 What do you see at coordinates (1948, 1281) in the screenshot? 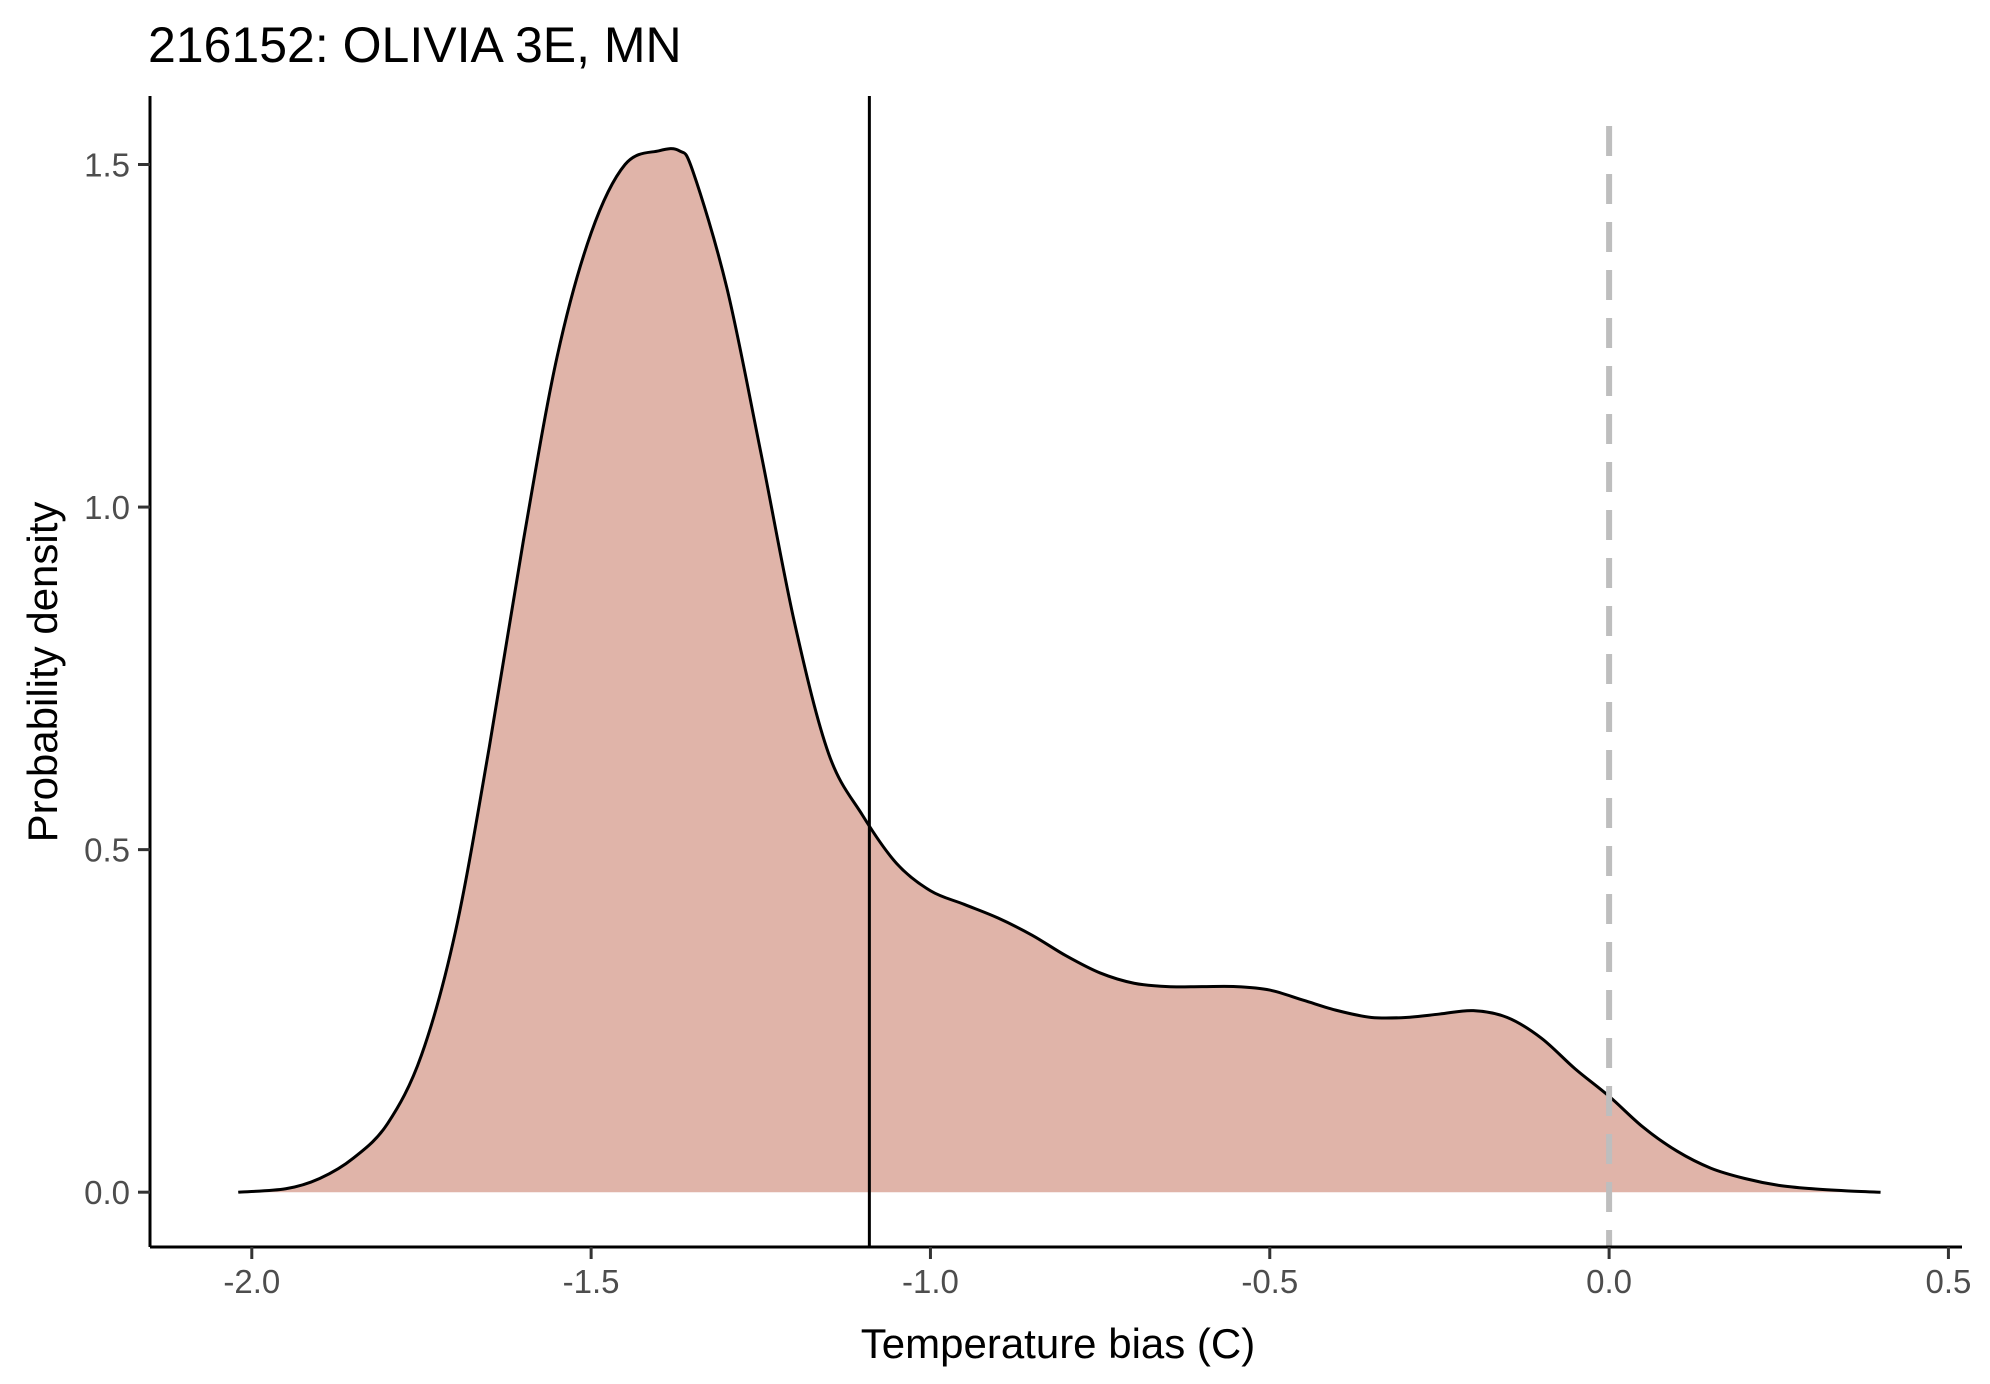
I see `x-tick-label: 0.5` at bounding box center [1948, 1281].